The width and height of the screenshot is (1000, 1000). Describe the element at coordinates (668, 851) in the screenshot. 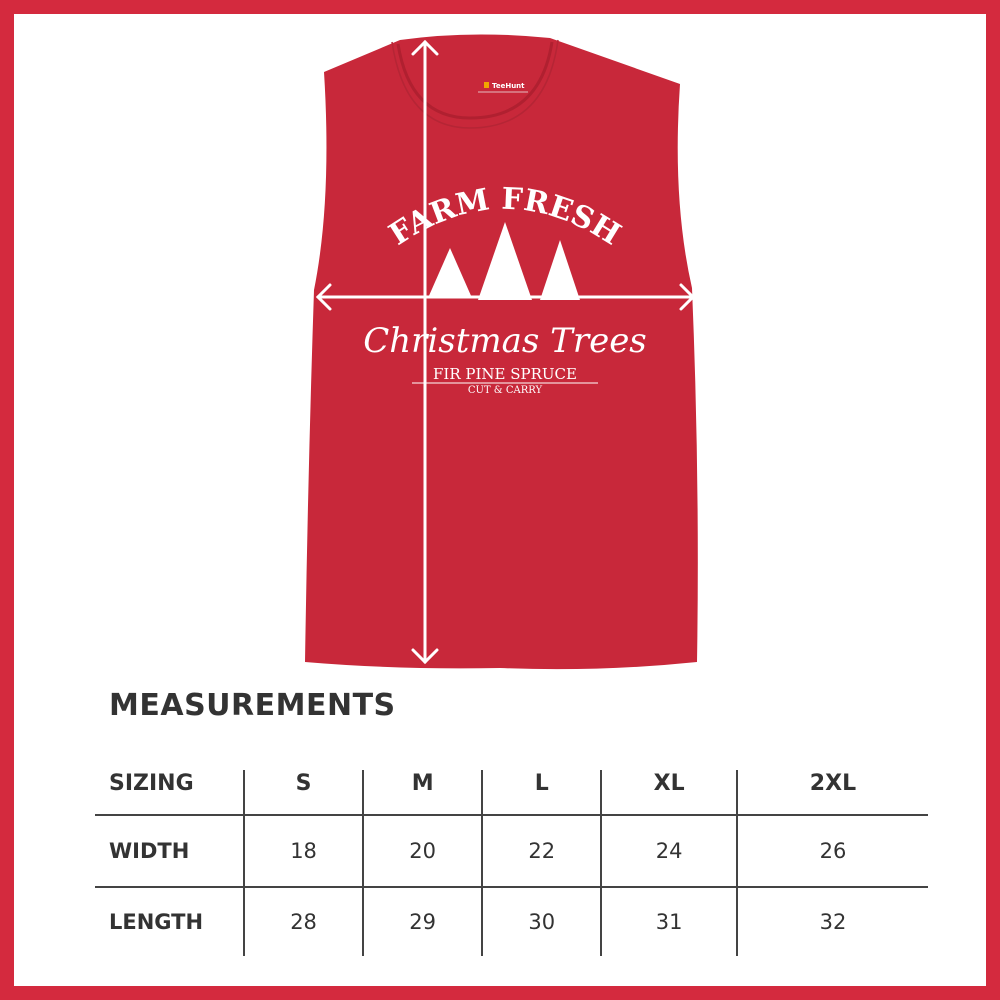

I see `table-cell: 24` at that location.